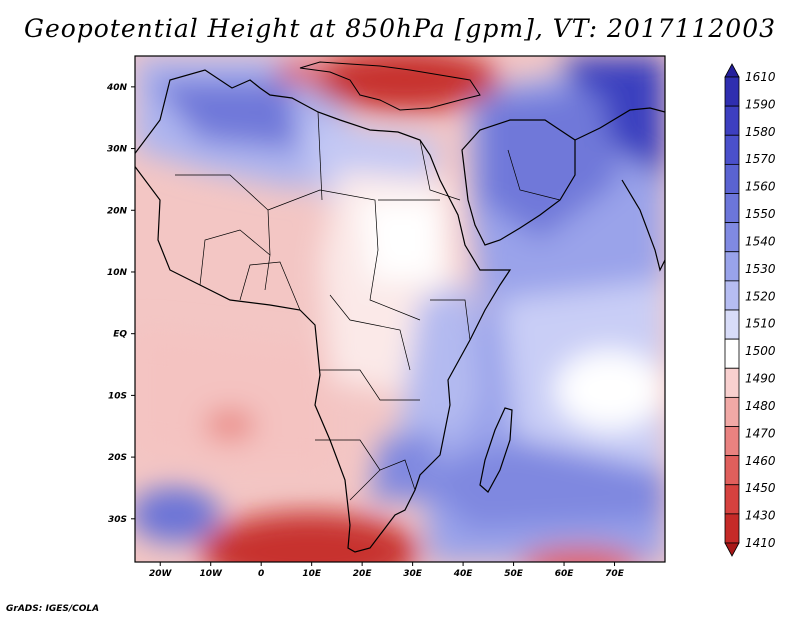 The height and width of the screenshot is (618, 800). I want to click on lon-tick-label: 10E, so click(312, 574).